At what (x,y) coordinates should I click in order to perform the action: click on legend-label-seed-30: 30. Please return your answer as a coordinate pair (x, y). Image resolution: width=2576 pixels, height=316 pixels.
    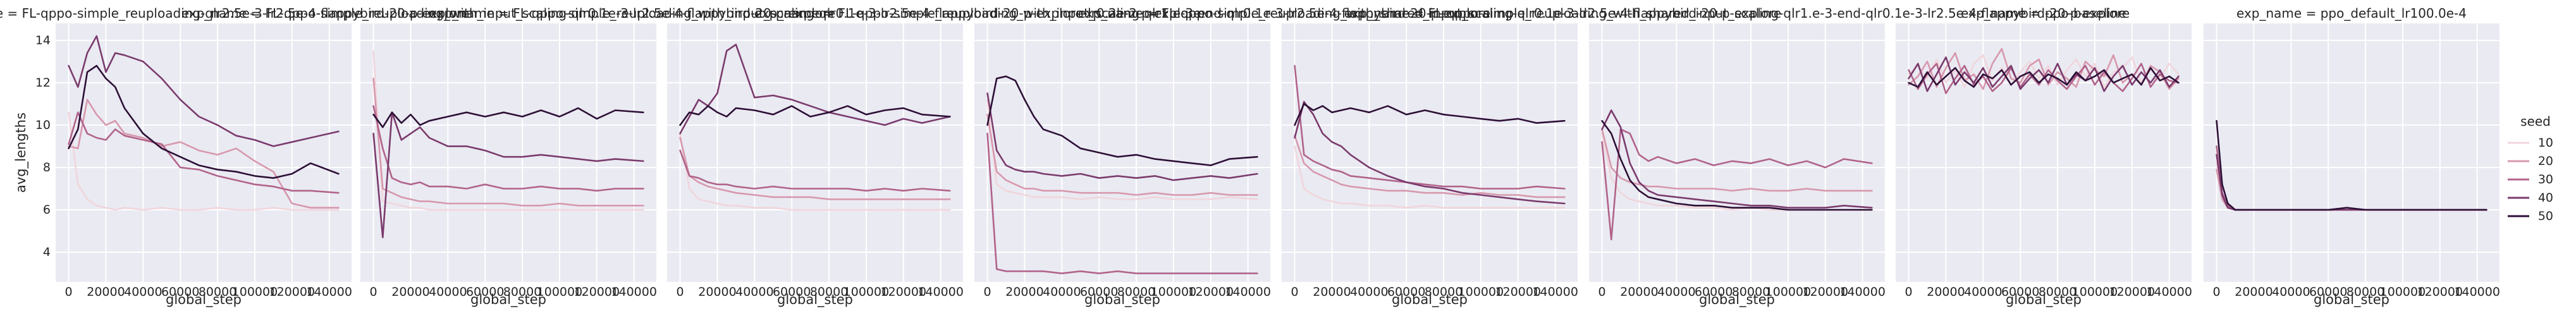
    Looking at the image, I should click on (2545, 180).